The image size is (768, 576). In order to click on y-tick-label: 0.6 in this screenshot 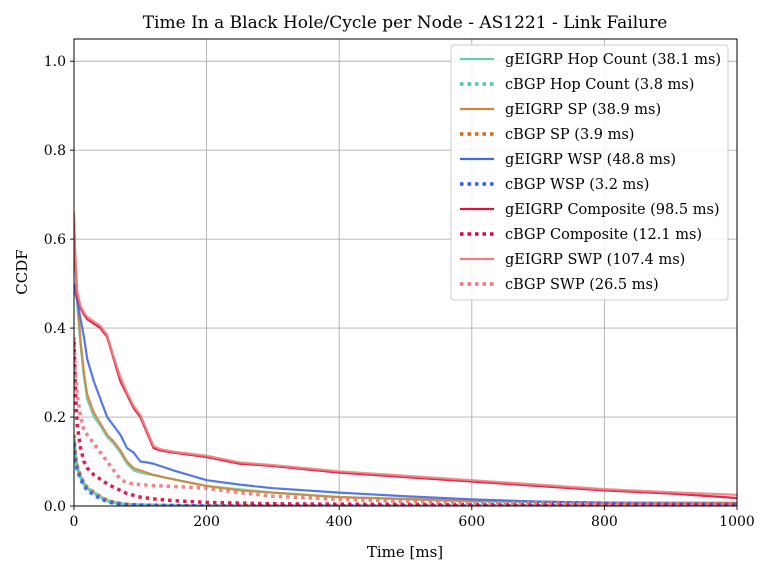, I will do `click(55, 240)`.